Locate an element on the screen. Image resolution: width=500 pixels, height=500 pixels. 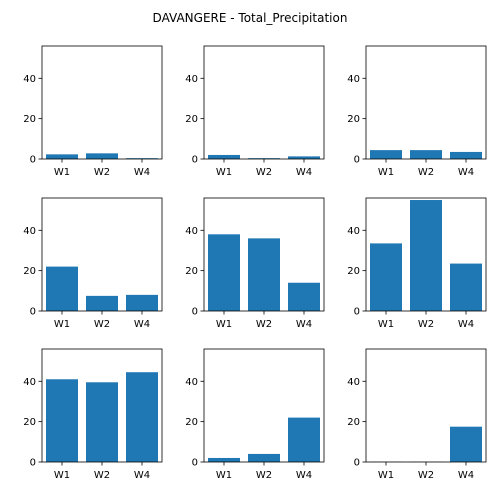
subplot-5: 0 20 40 W1 W2 W4 is located at coordinates (255, 263).